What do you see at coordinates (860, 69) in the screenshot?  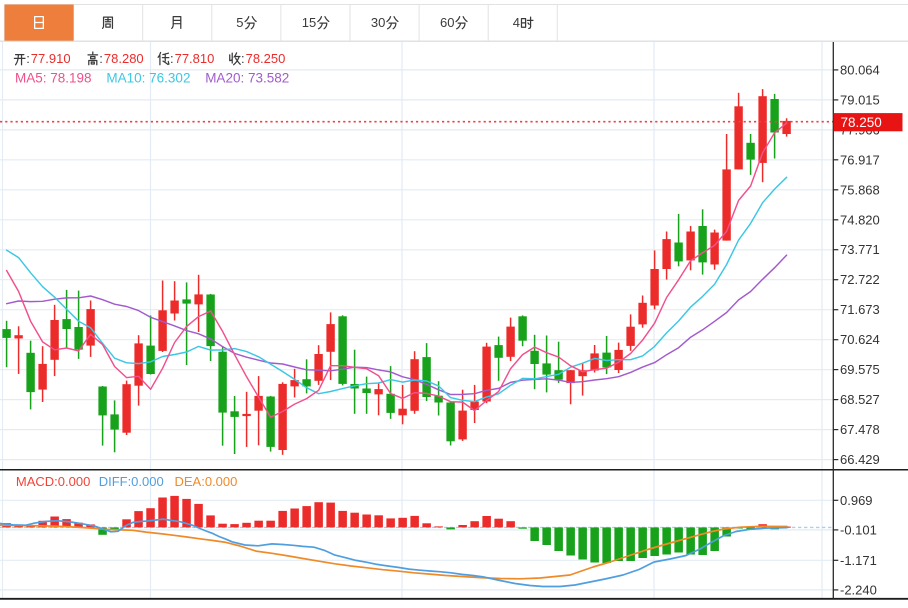 I see `svg-text: 80.064` at bounding box center [860, 69].